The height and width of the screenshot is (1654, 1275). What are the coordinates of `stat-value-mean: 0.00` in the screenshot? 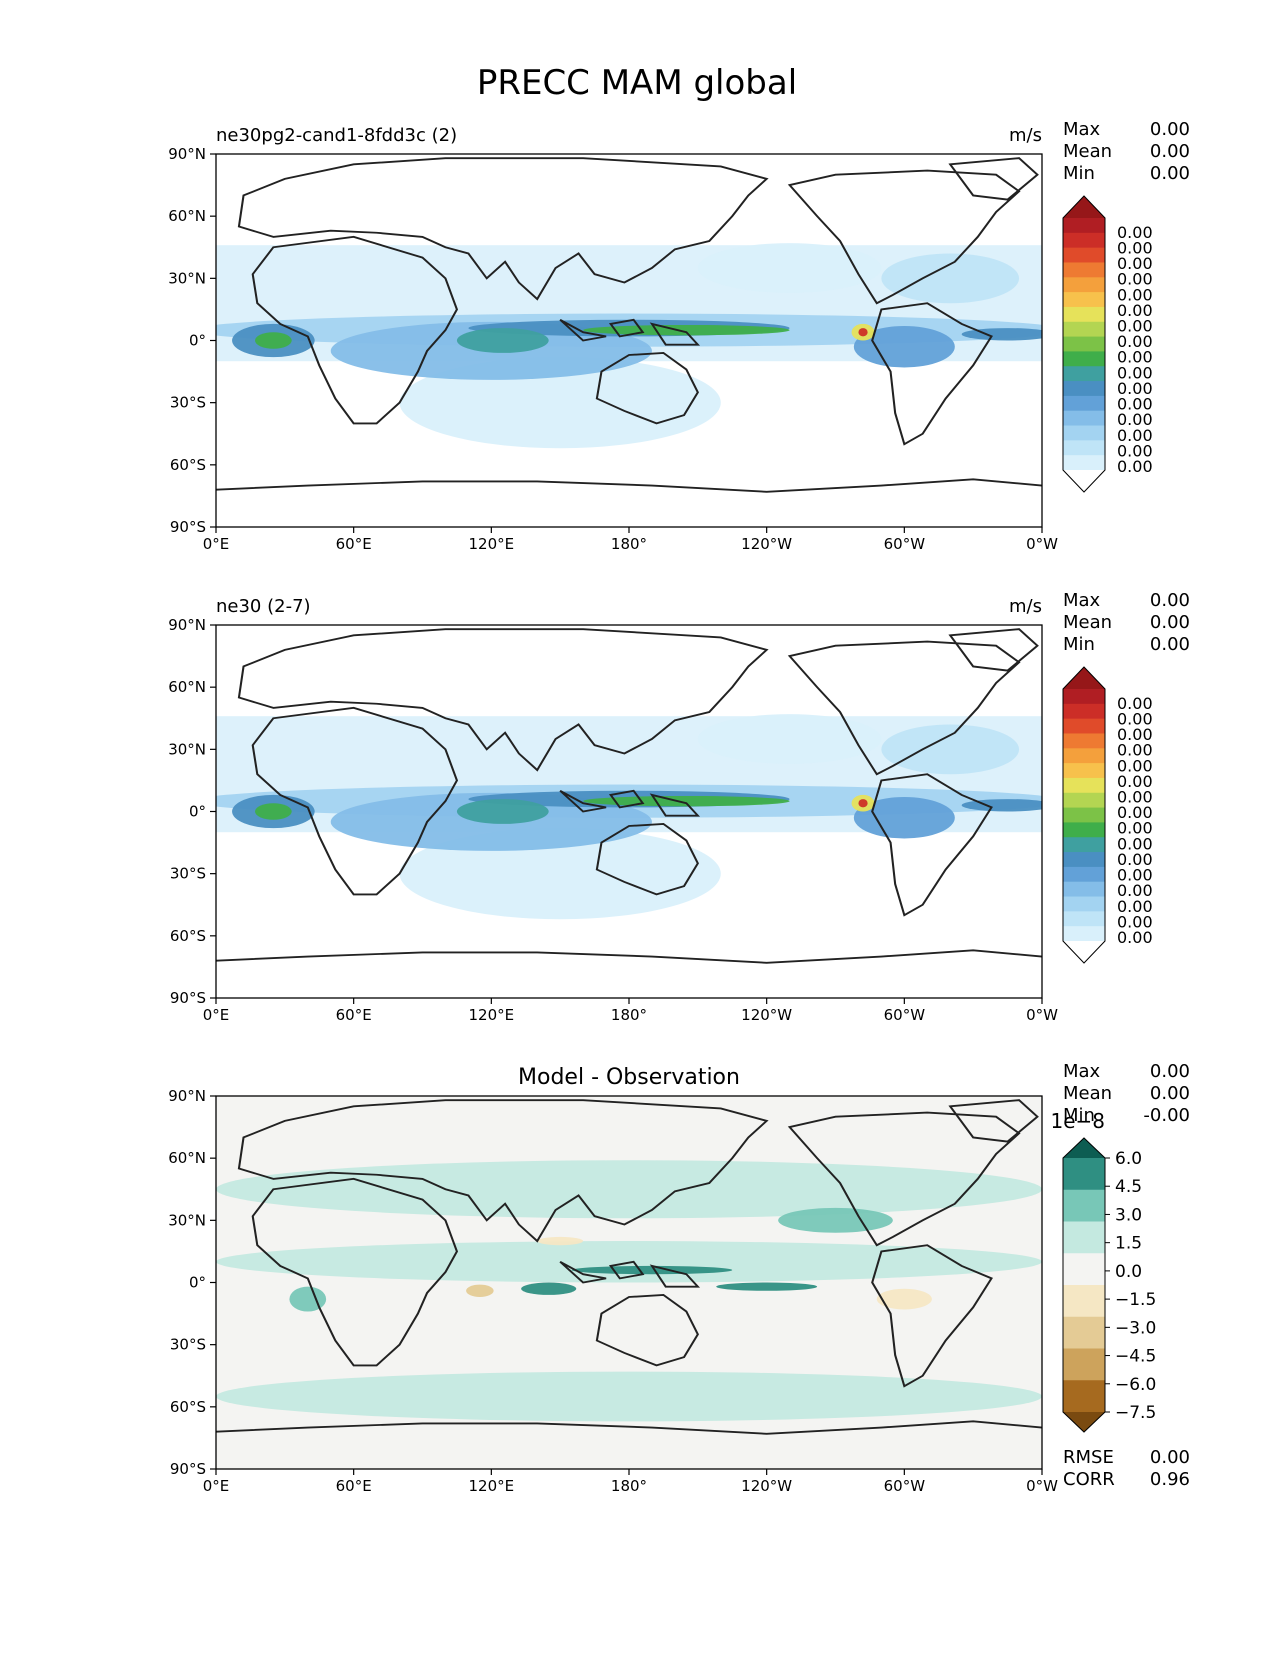 It's located at (1170, 622).